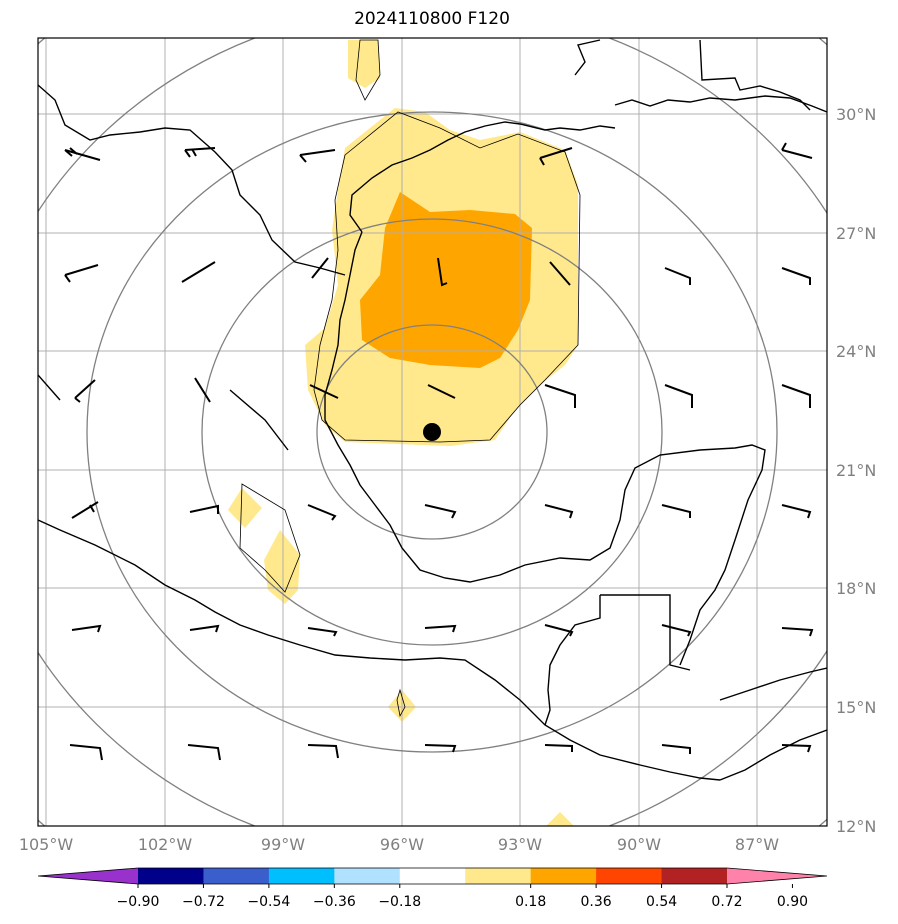  What do you see at coordinates (720, 104) in the screenshot?
I see `coast-us-gulf-east` at bounding box center [720, 104].